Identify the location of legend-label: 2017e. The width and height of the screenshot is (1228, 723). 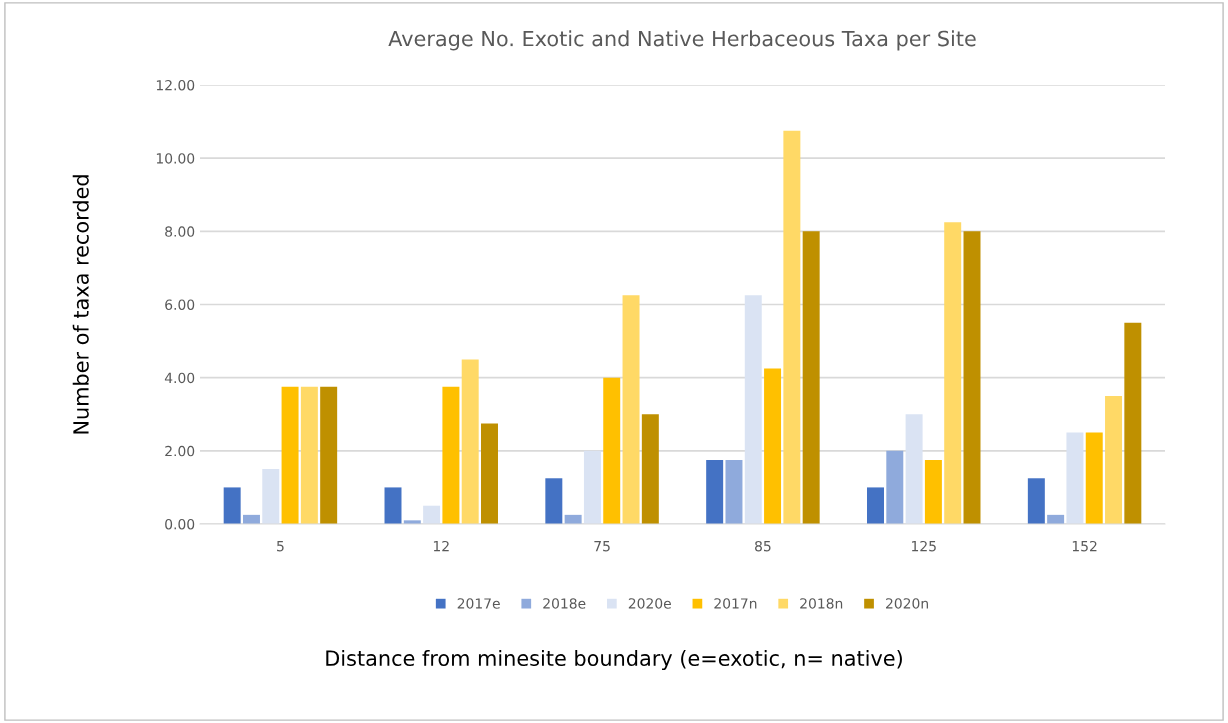
(478, 603).